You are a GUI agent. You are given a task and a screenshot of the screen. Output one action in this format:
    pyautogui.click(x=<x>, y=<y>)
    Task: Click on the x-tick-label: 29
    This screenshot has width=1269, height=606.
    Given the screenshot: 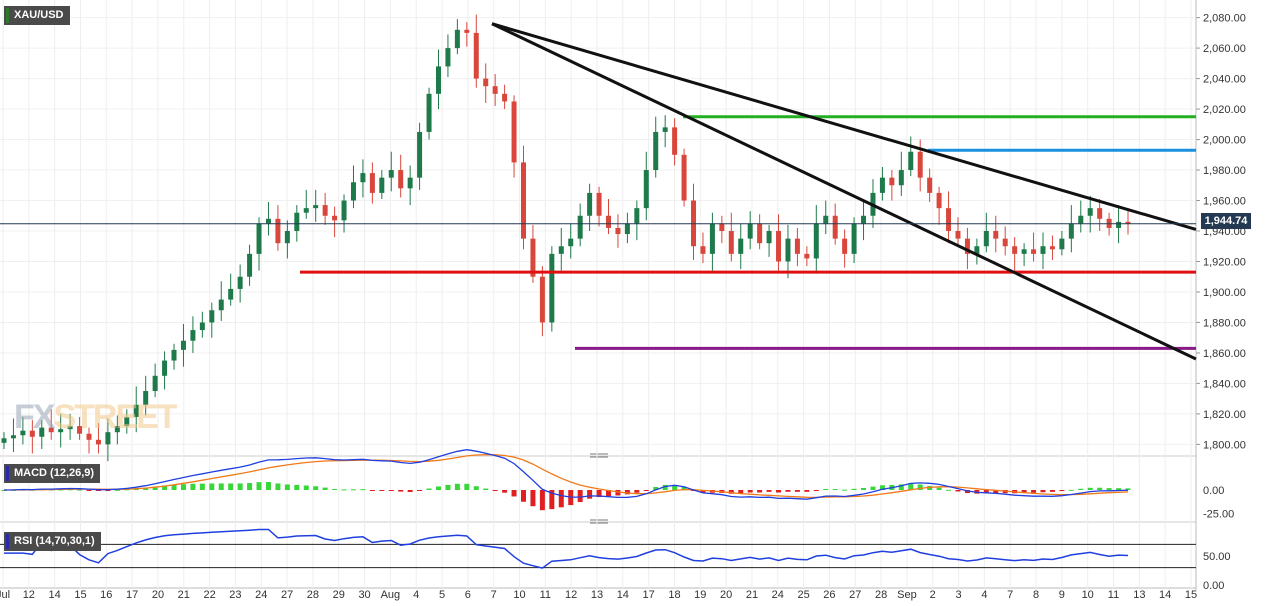 What is the action you would take?
    pyautogui.click(x=339, y=595)
    